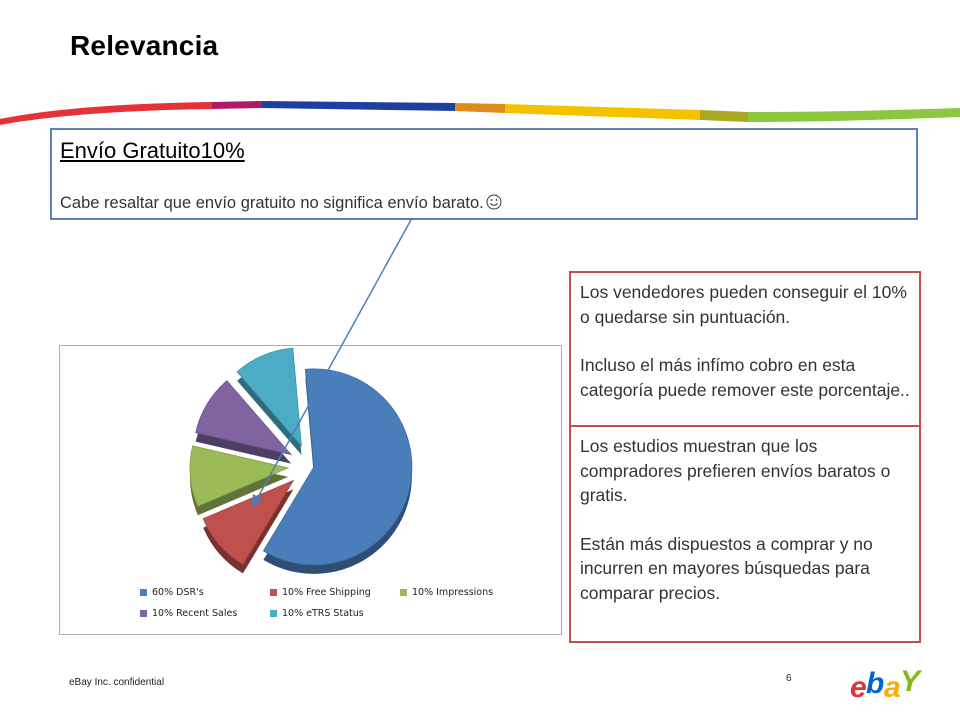 The width and height of the screenshot is (960, 720). What do you see at coordinates (117, 682) in the screenshot?
I see `confidential-footer: eBay Inc. confidential` at bounding box center [117, 682].